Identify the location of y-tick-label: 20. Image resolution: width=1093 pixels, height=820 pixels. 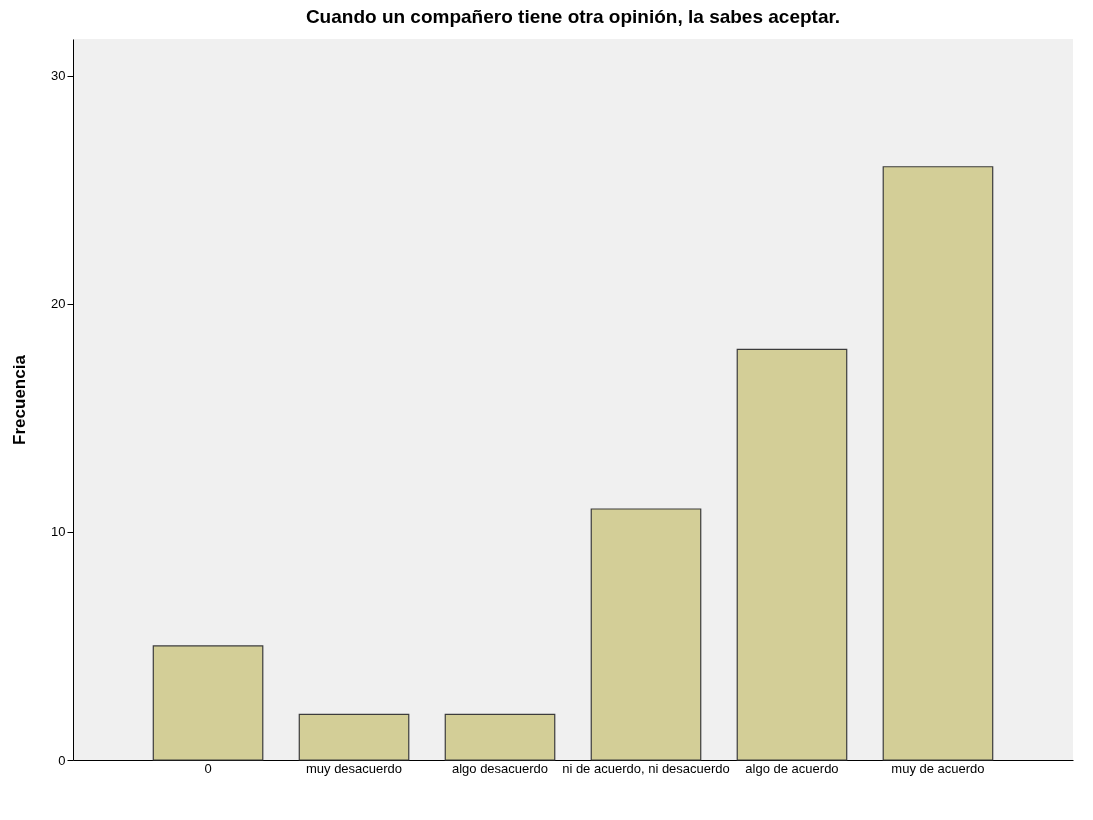
(58, 304).